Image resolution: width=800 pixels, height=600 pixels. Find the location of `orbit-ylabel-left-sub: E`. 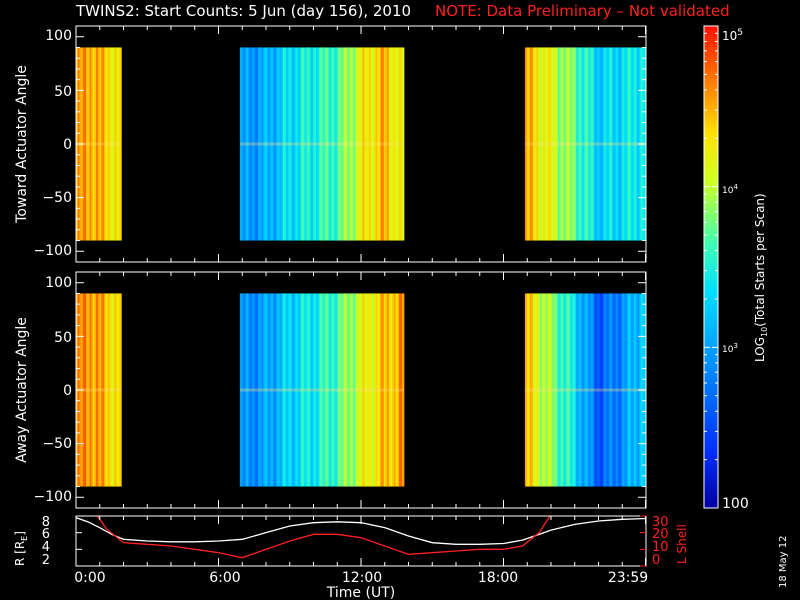

orbit-ylabel-left-sub: E is located at coordinates (24, 538).